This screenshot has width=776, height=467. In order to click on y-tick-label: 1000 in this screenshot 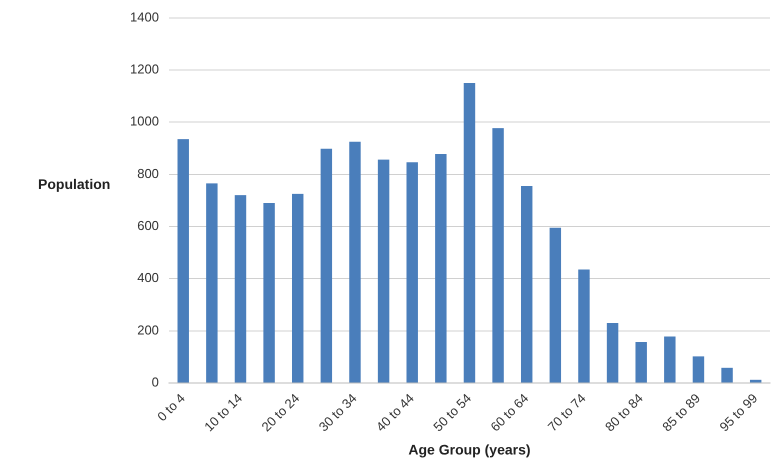, I will do `click(144, 121)`.